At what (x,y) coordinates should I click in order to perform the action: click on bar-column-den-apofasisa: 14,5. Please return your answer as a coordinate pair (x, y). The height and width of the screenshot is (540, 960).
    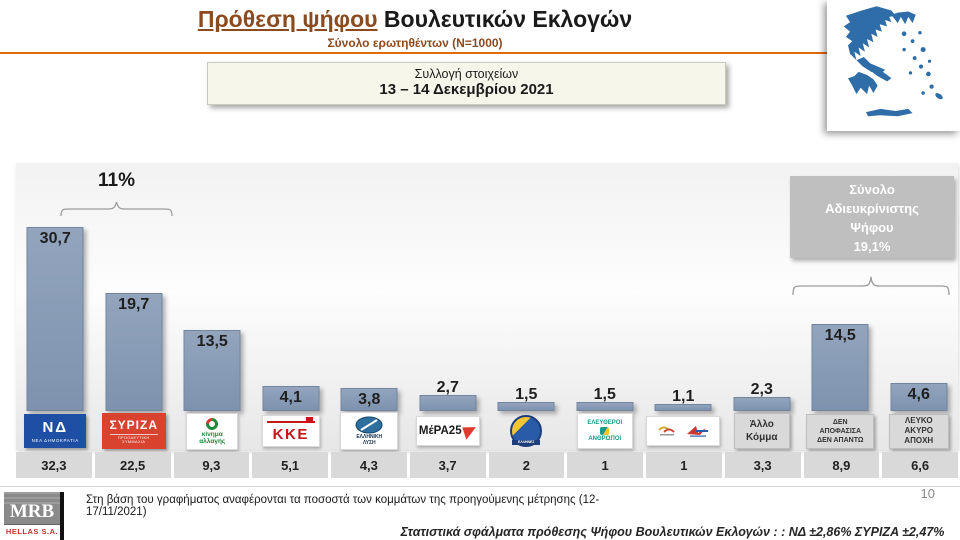
    Looking at the image, I should click on (840, 287).